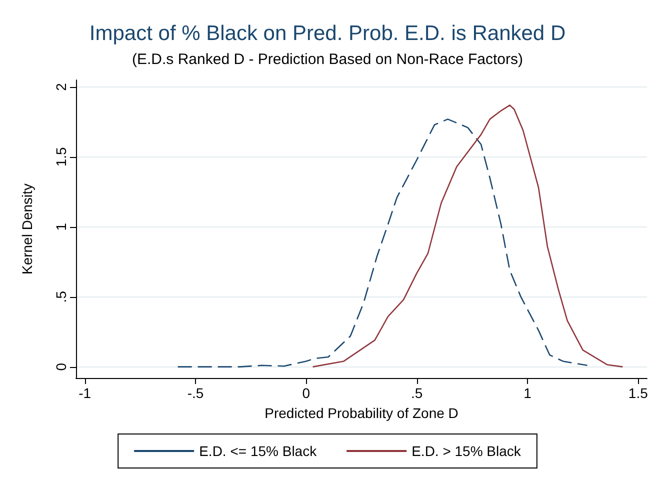  What do you see at coordinates (416, 393) in the screenshot?
I see `x-tick-label: .5` at bounding box center [416, 393].